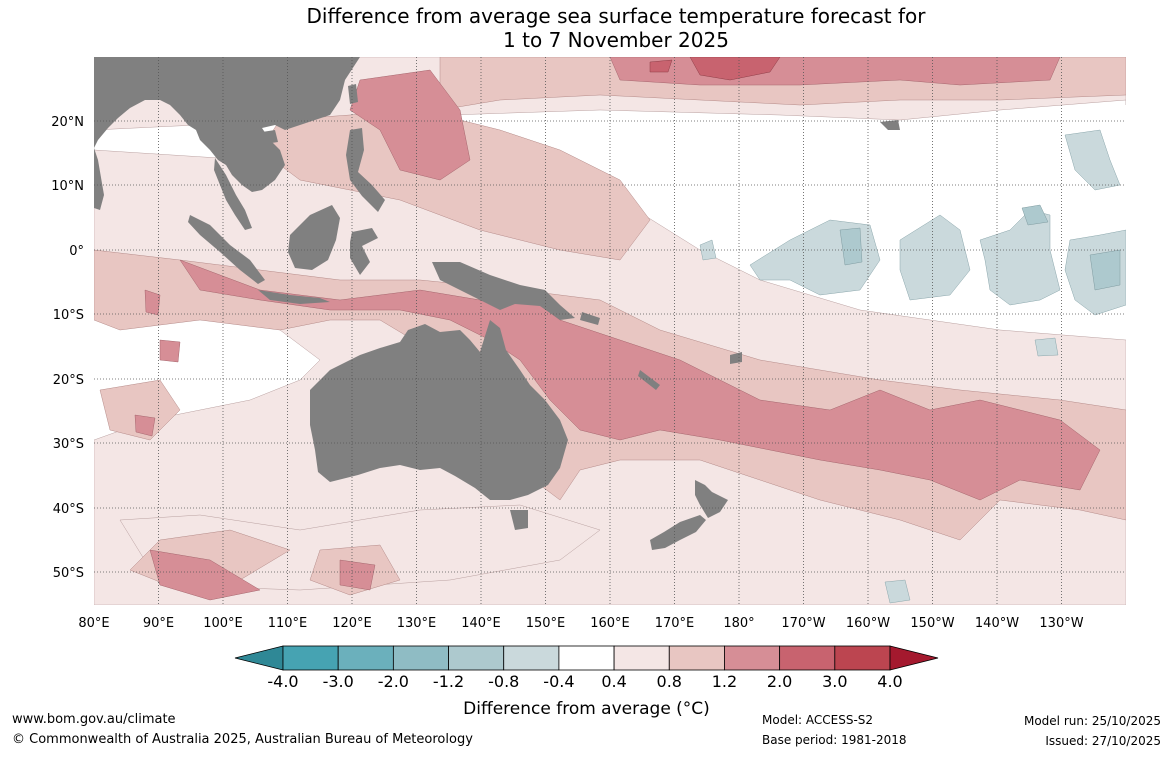  Describe the element at coordinates (282, 681) in the screenshot. I see `colorbar-tick-label: -4.0` at that location.